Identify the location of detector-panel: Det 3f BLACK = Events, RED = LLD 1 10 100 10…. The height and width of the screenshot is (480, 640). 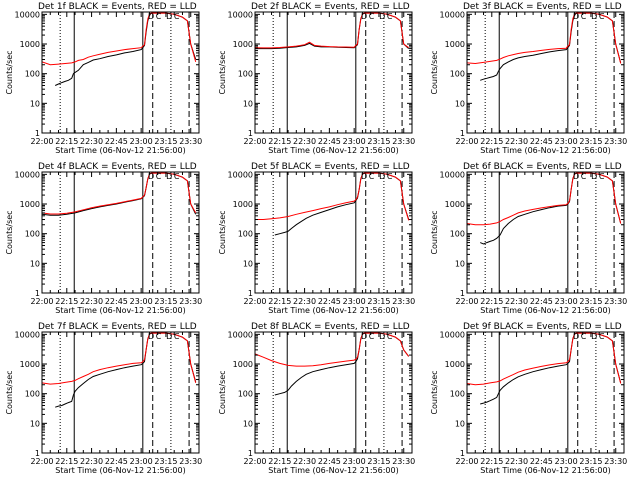
(528, 78).